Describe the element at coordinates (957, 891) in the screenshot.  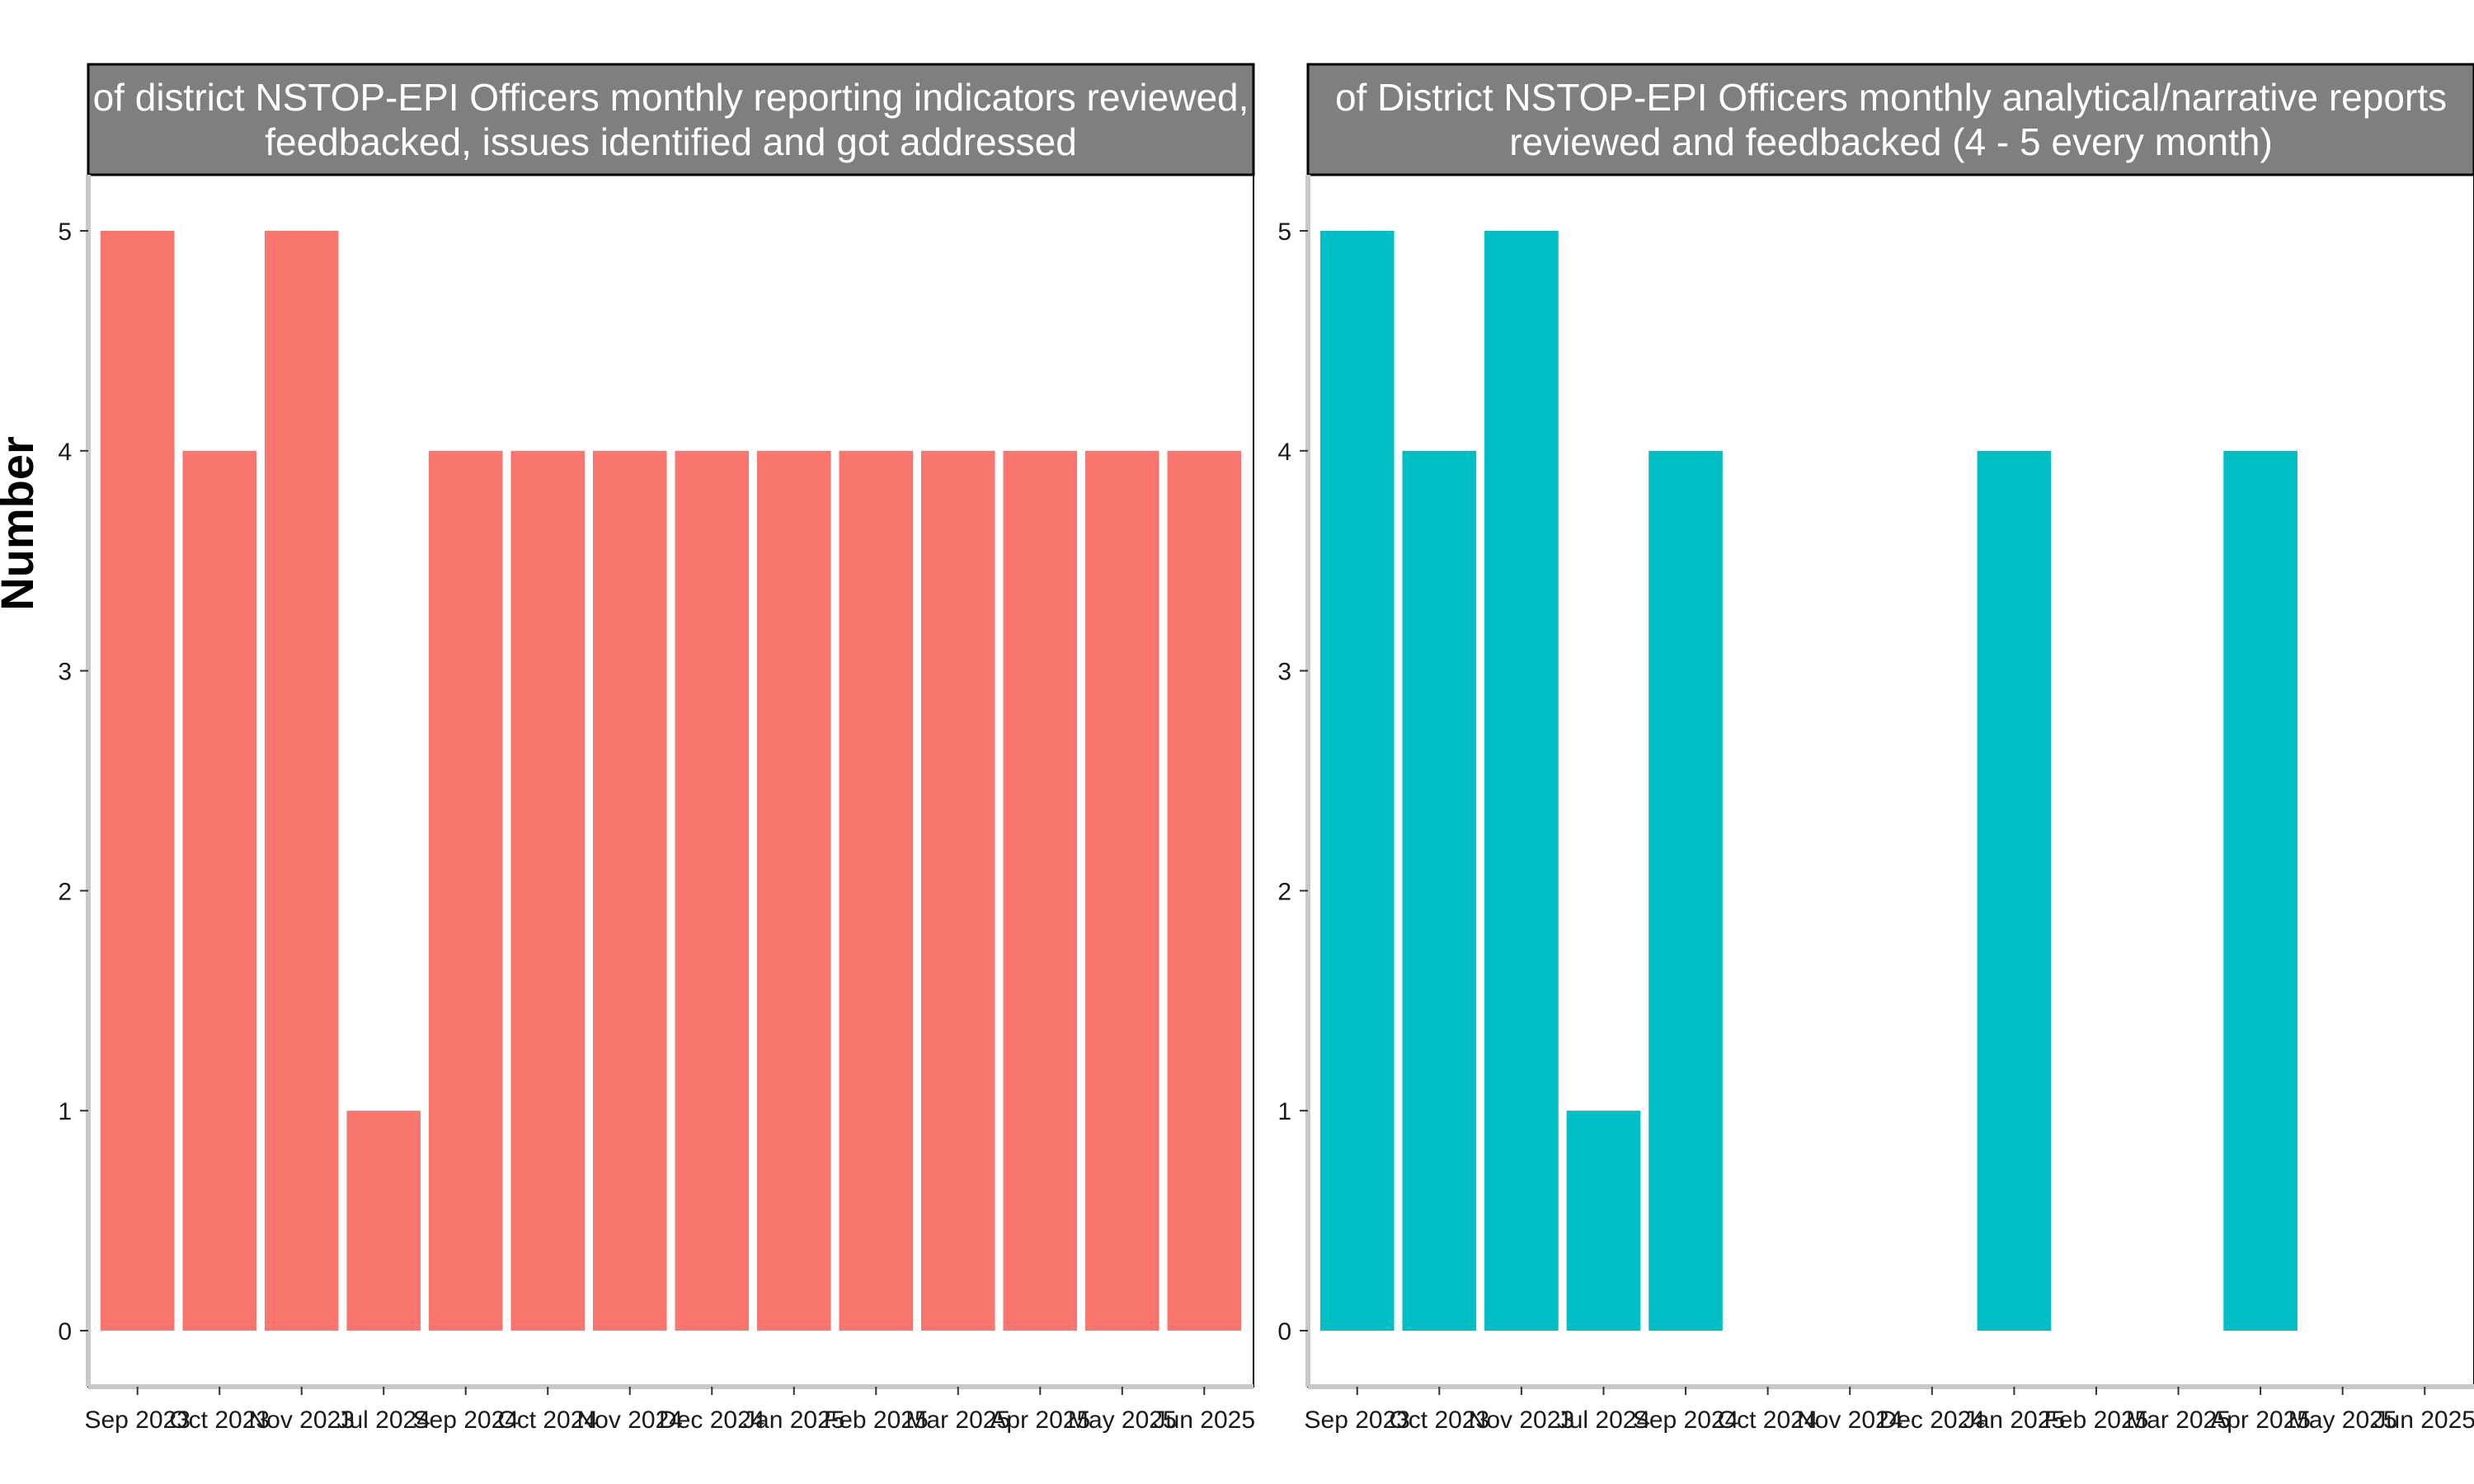
I see `bar-mar-2025` at that location.